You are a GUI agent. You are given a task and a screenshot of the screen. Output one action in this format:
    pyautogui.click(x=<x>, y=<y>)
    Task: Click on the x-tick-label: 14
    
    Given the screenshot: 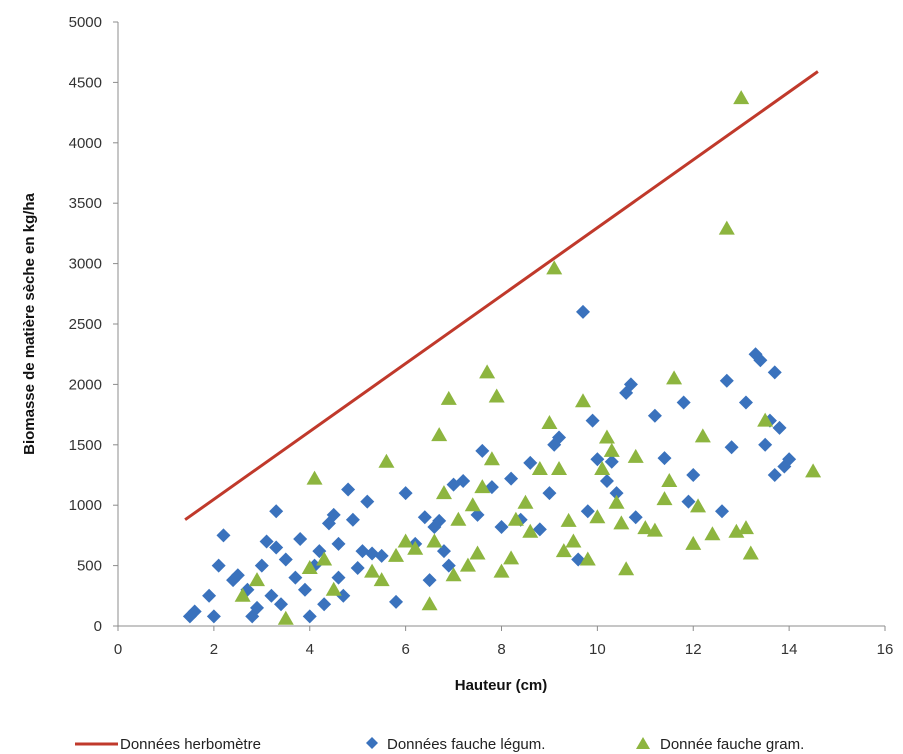 What is the action you would take?
    pyautogui.click(x=789, y=649)
    